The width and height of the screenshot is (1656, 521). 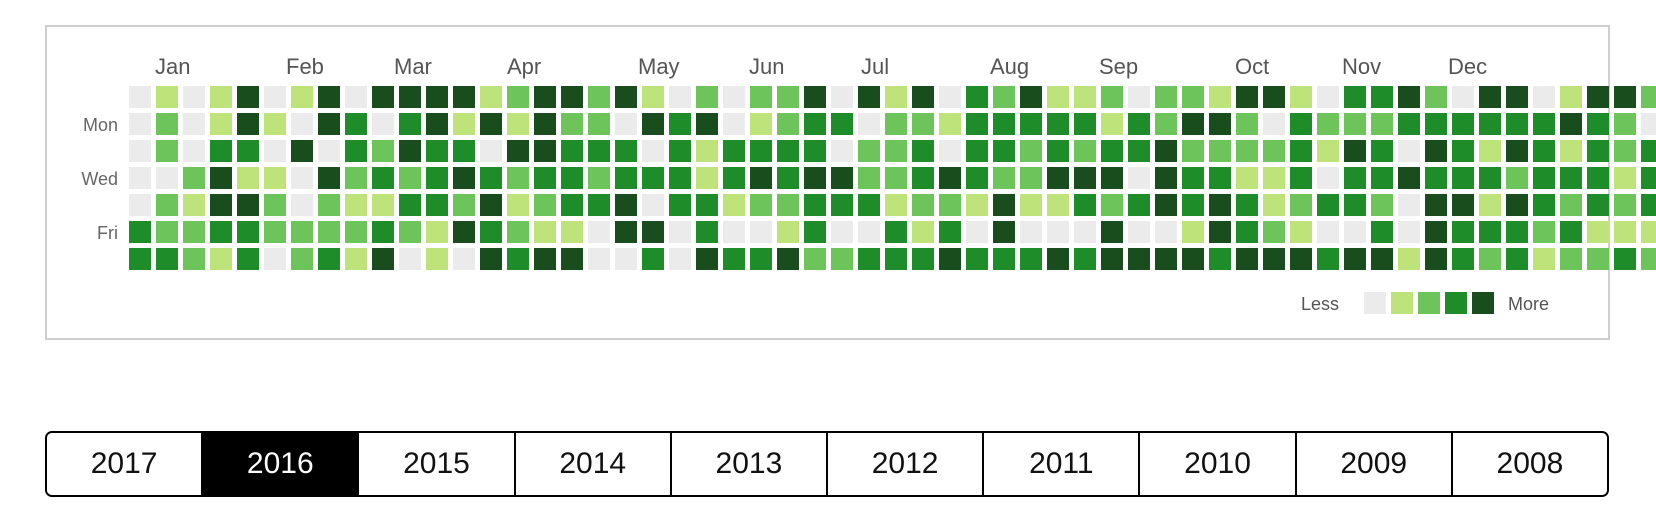 I want to click on year-button-2012: 2012, so click(x=904, y=464).